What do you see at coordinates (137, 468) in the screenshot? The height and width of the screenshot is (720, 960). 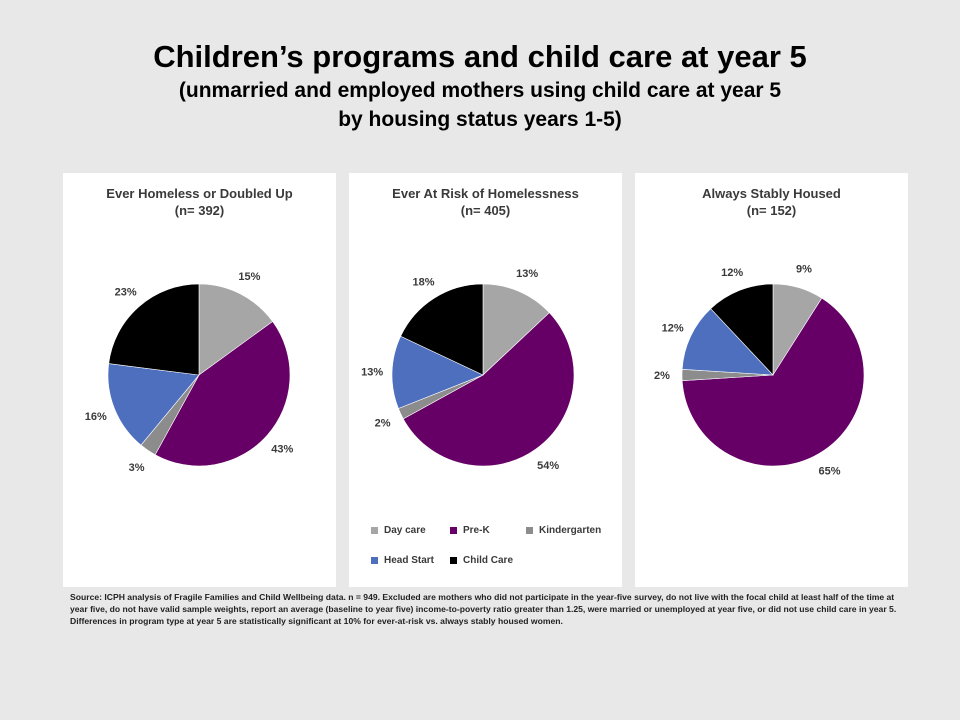 I see `data-label-kindergarten: 3%` at bounding box center [137, 468].